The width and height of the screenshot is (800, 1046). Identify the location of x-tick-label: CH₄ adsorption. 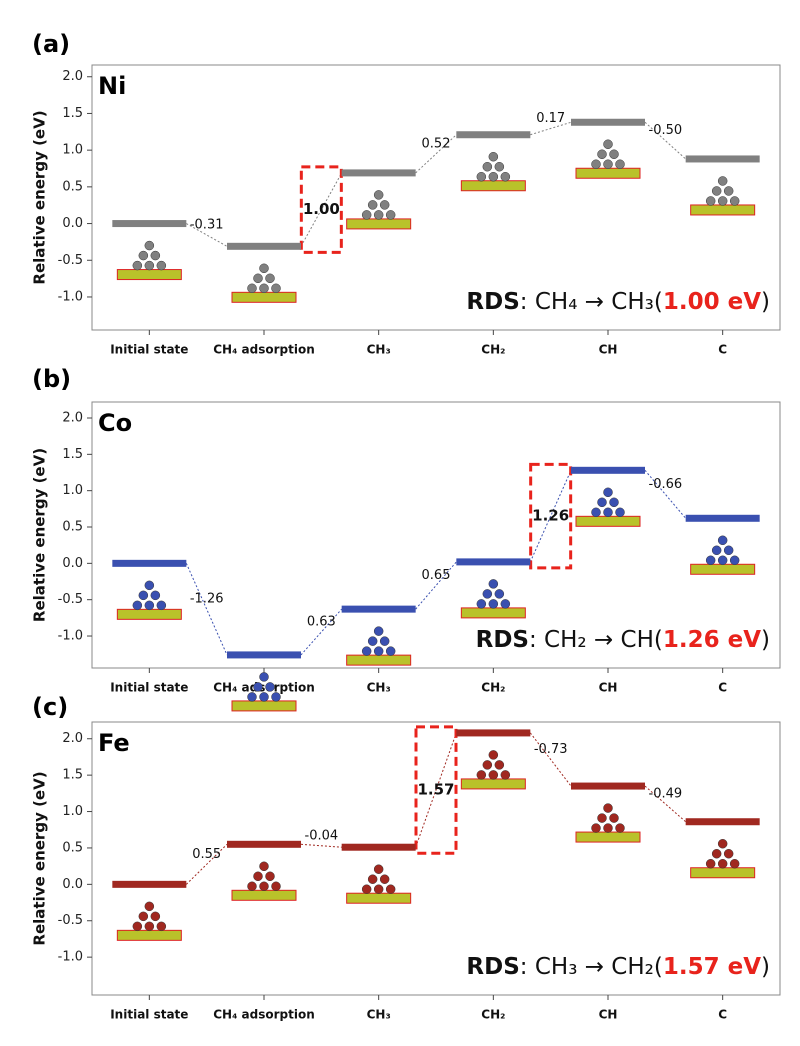
(264, 1015).